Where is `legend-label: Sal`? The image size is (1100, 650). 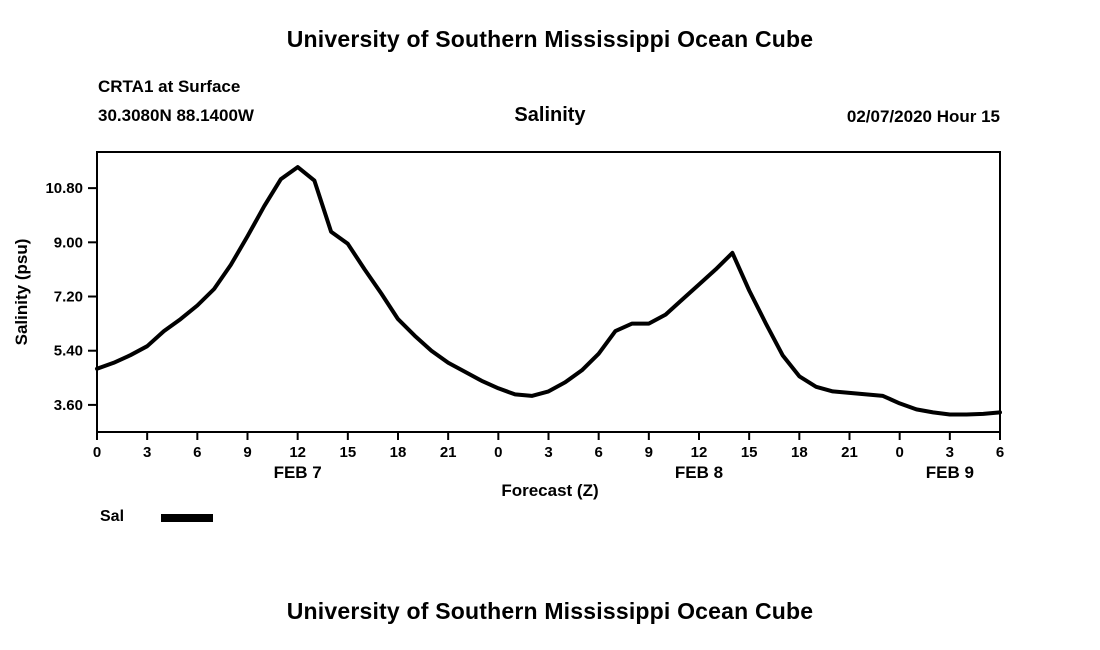 legend-label: Sal is located at coordinates (112, 516).